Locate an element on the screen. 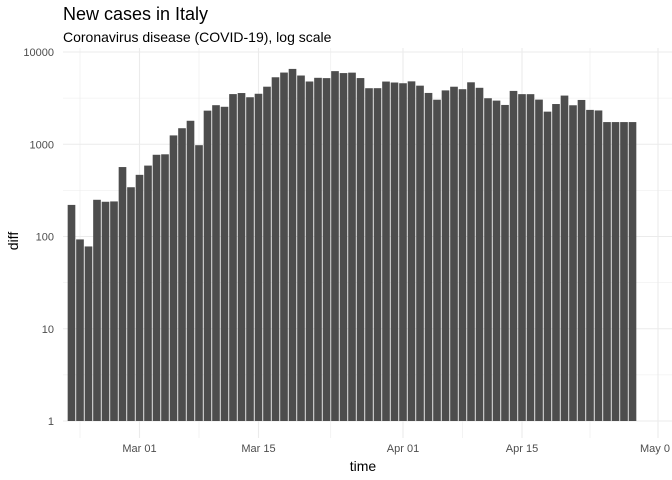  x-axis-label: time is located at coordinates (363, 466).